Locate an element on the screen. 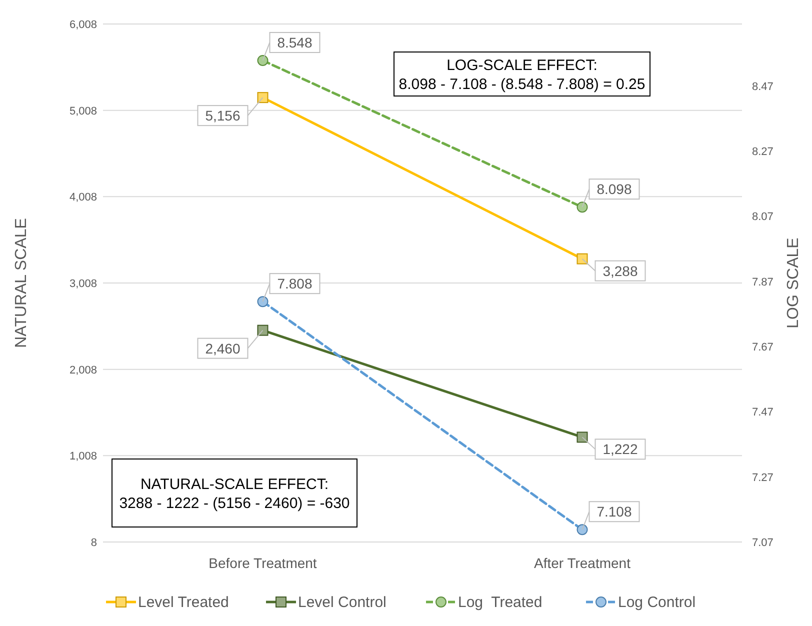  y2-tick-label: 8.07 is located at coordinates (763, 217).